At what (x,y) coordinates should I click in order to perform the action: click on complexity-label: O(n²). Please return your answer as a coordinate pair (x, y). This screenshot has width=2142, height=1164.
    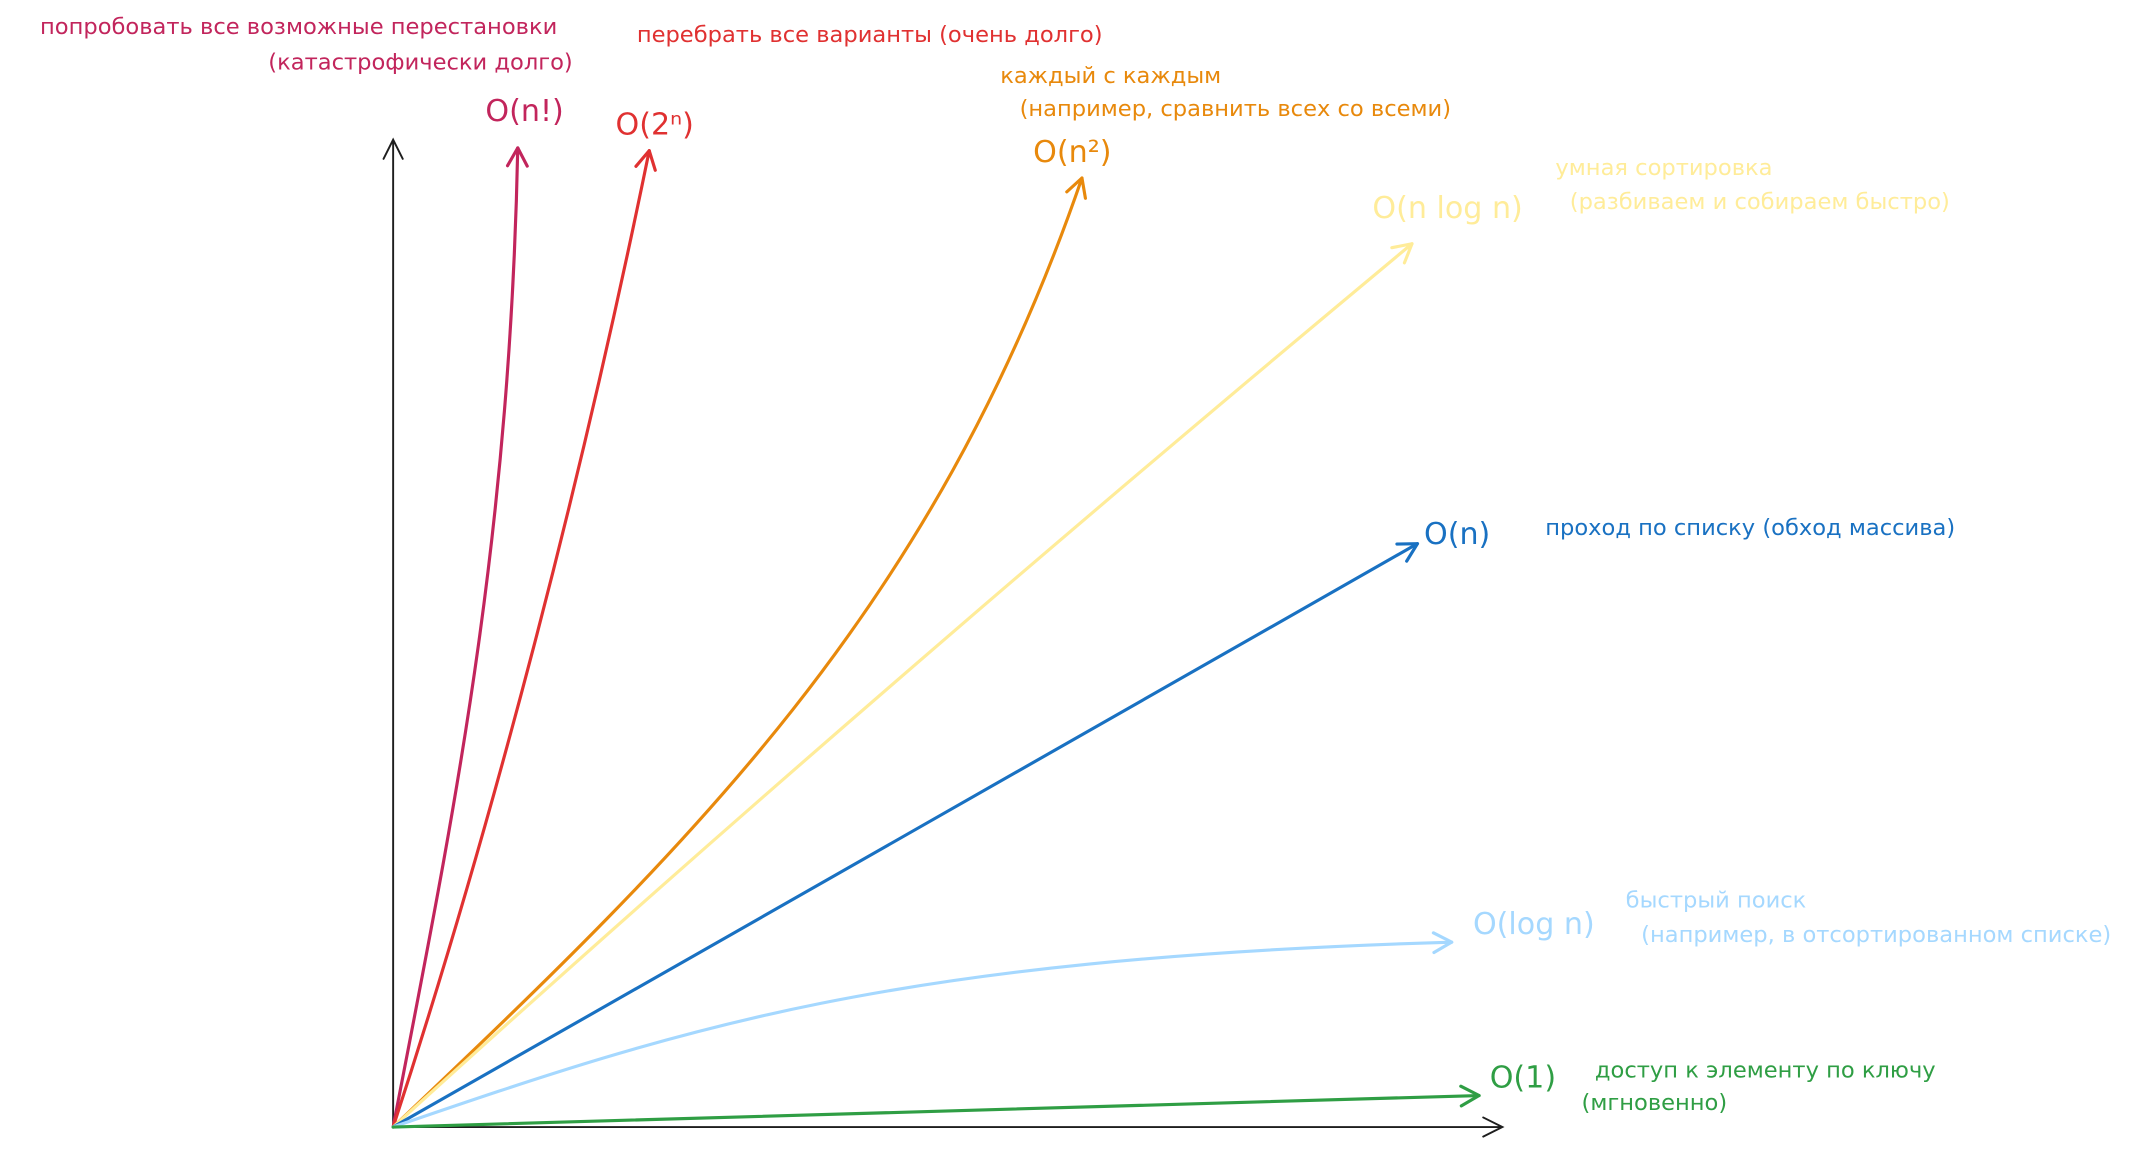
    Looking at the image, I should click on (1072, 152).